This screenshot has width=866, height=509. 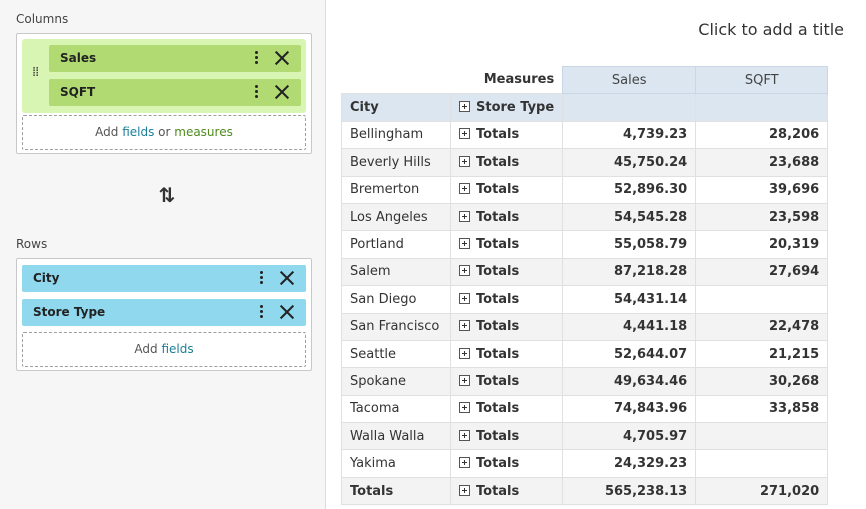 I want to click on table-row: Walla Walla Totals 4,705.97, so click(x=585, y=436).